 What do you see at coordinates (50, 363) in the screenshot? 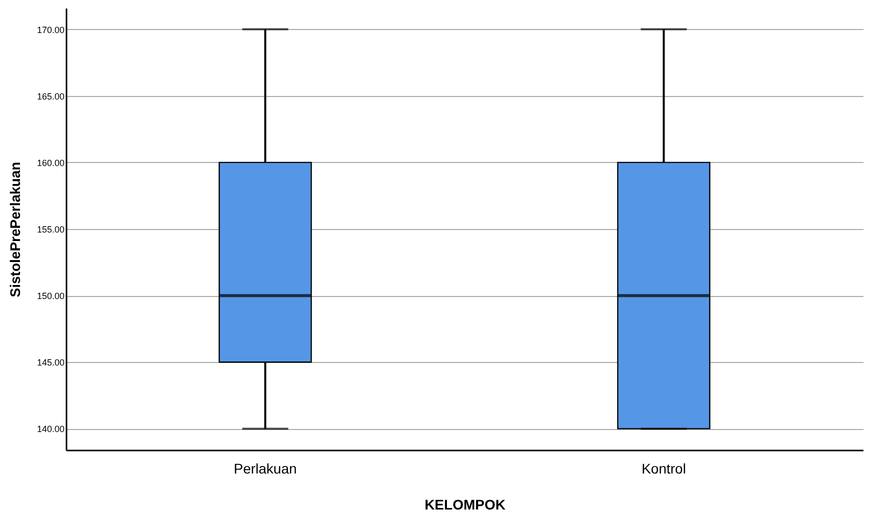
I see `y-tick-label: 145.00` at bounding box center [50, 363].